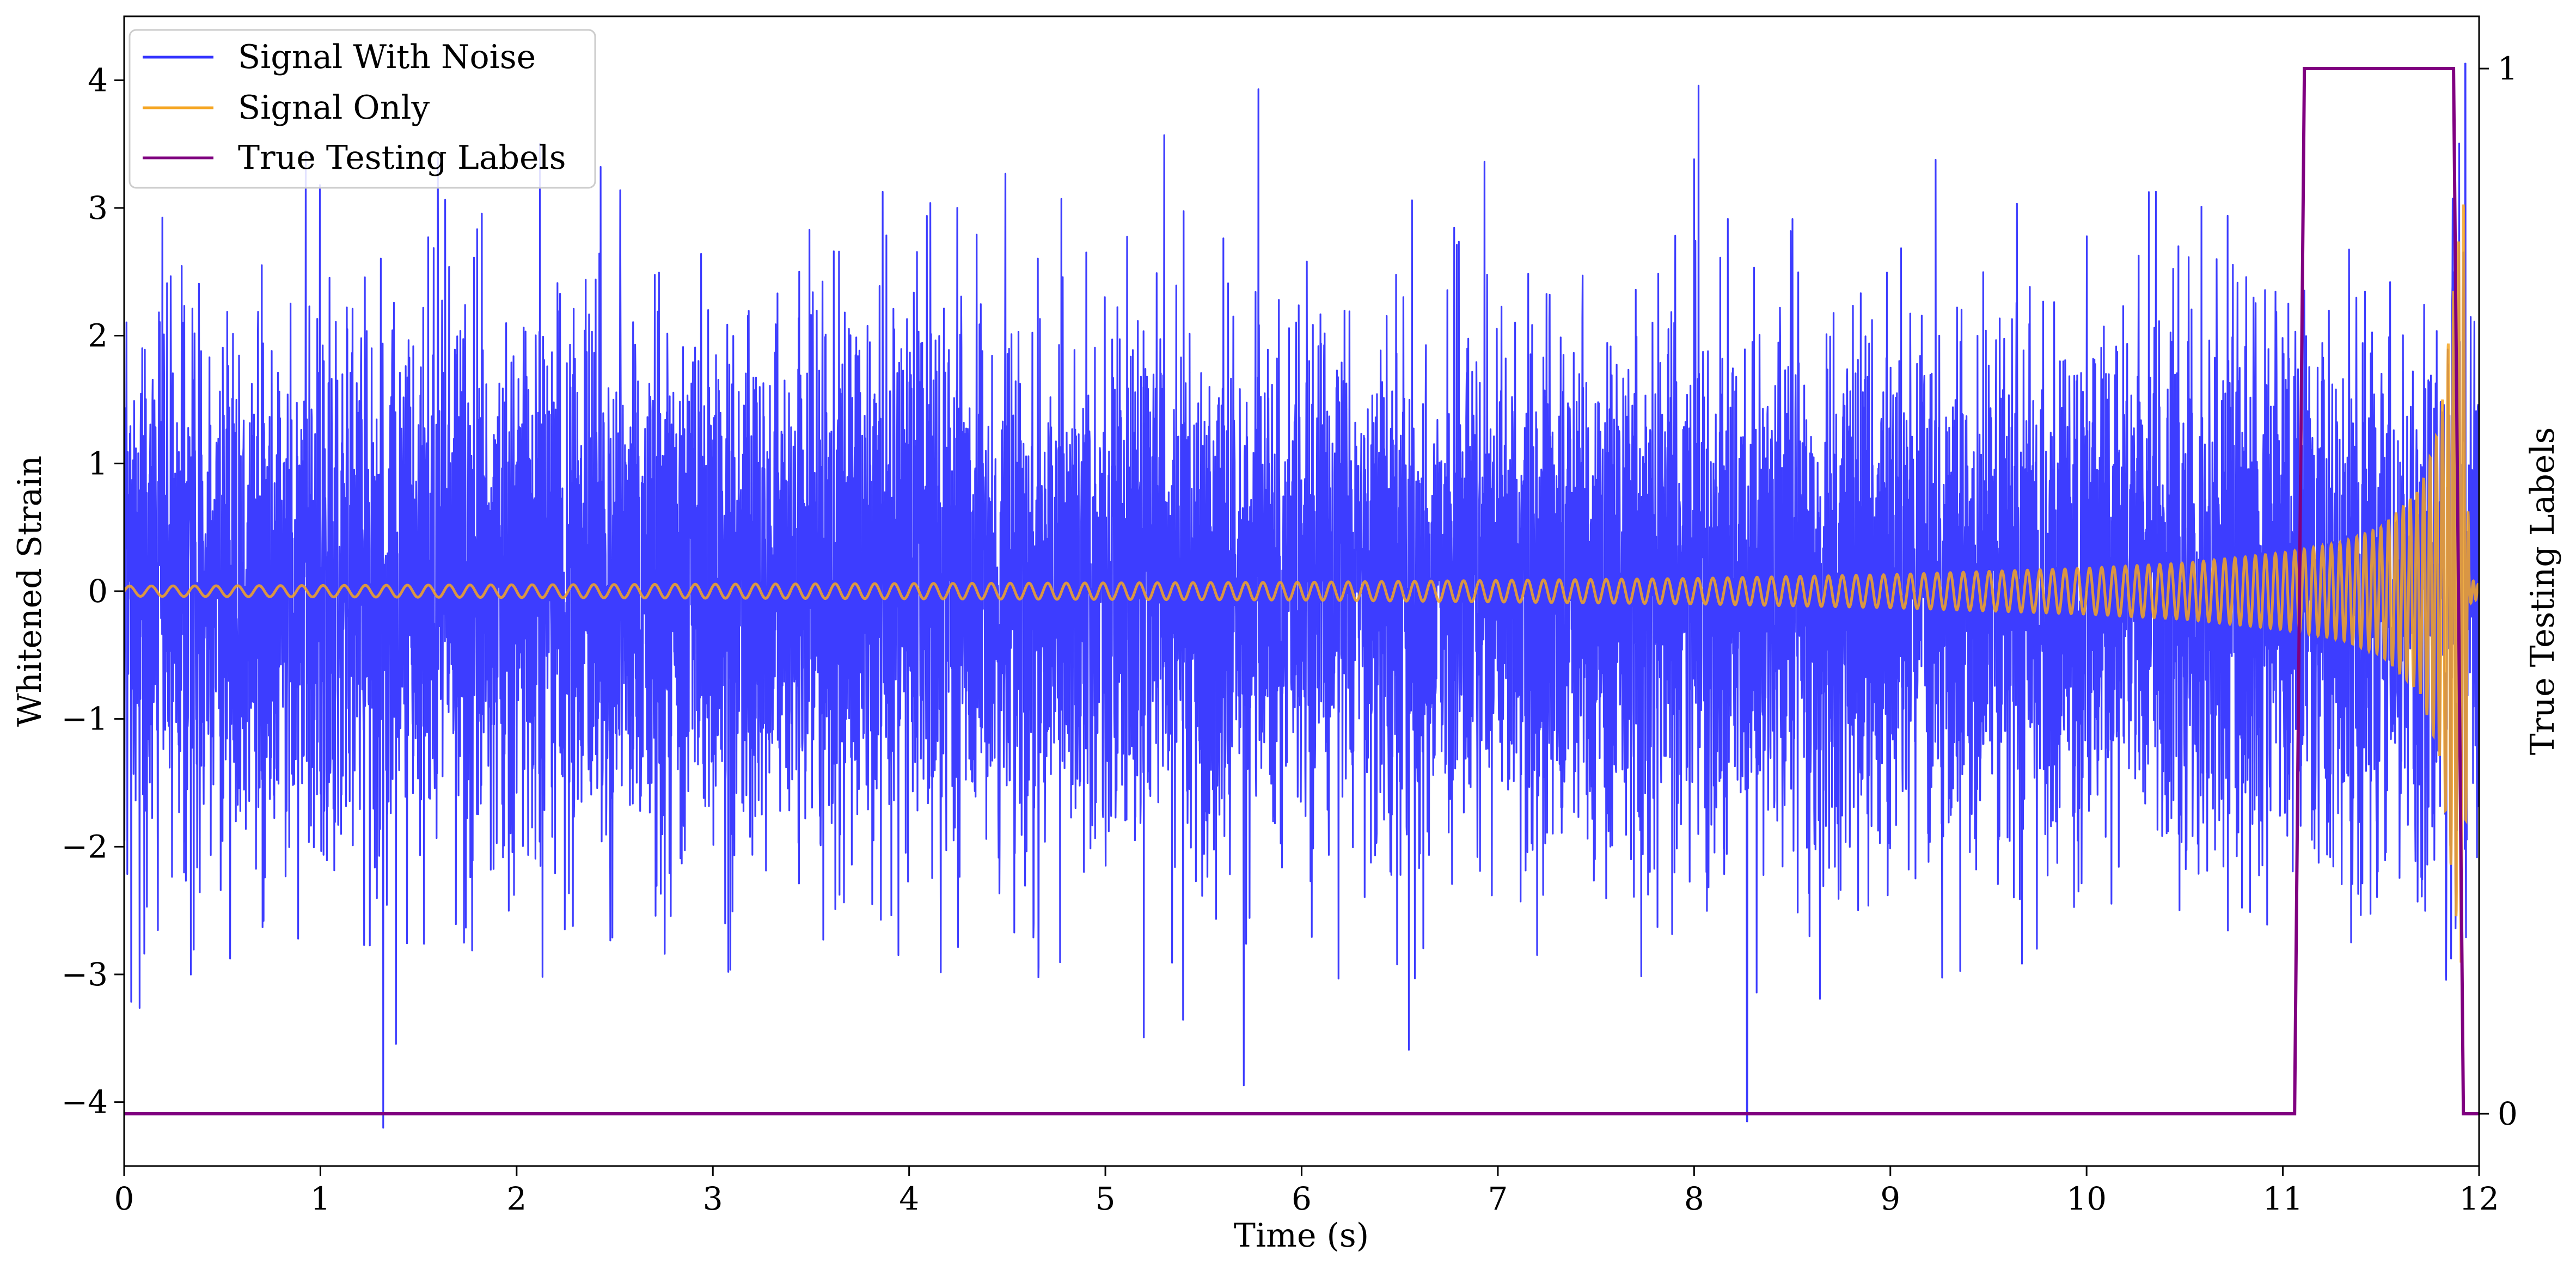 This screenshot has width=2576, height=1270. What do you see at coordinates (387, 57) in the screenshot?
I see `legend-label-signal-with-noise: Signal With Noise` at bounding box center [387, 57].